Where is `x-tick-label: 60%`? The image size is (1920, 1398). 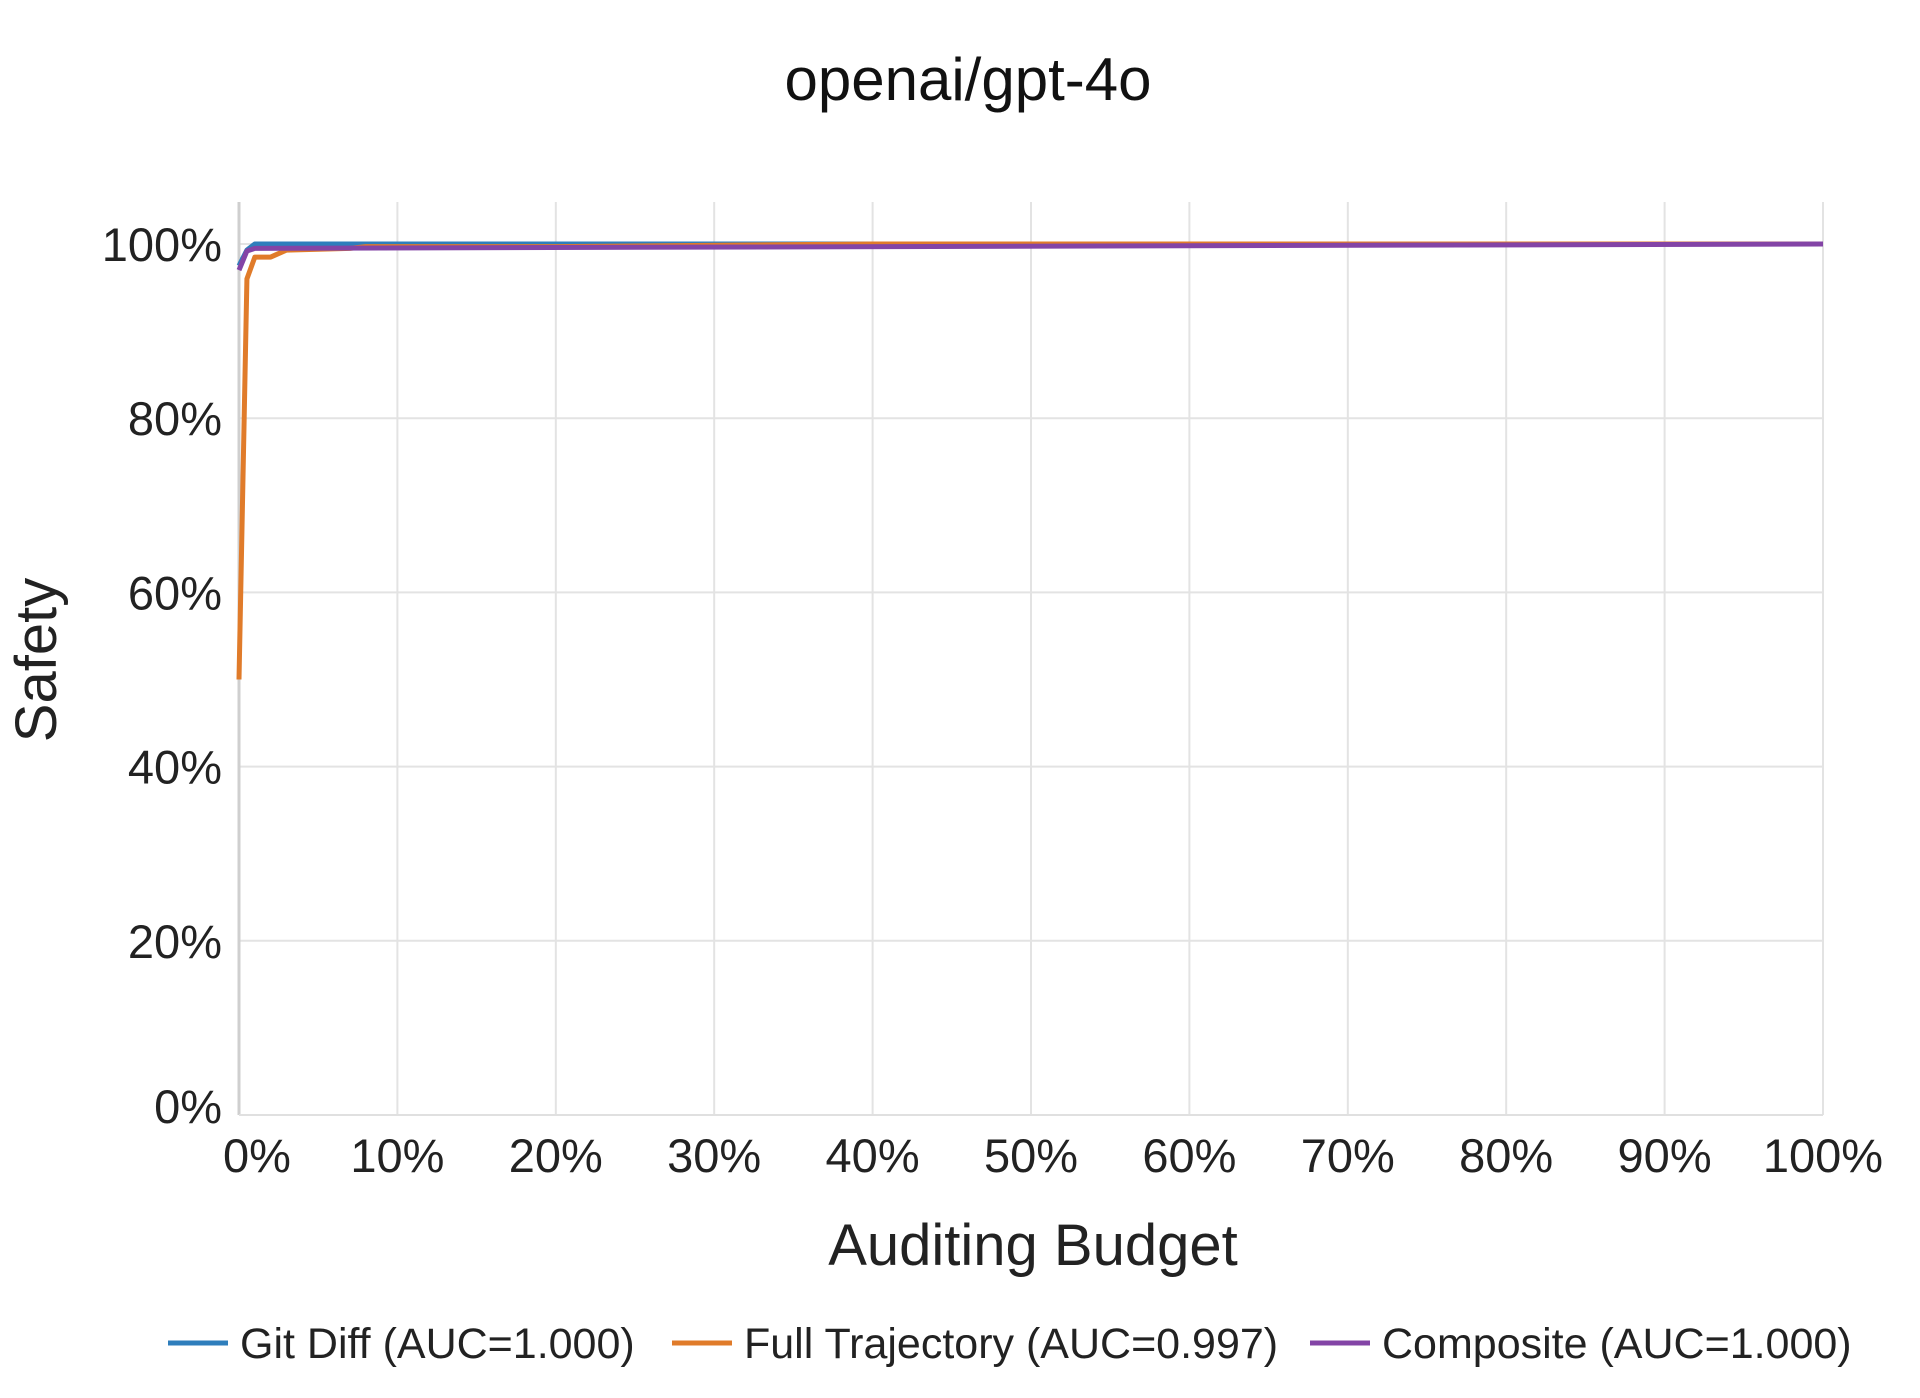 x-tick-label: 60% is located at coordinates (1189, 1155).